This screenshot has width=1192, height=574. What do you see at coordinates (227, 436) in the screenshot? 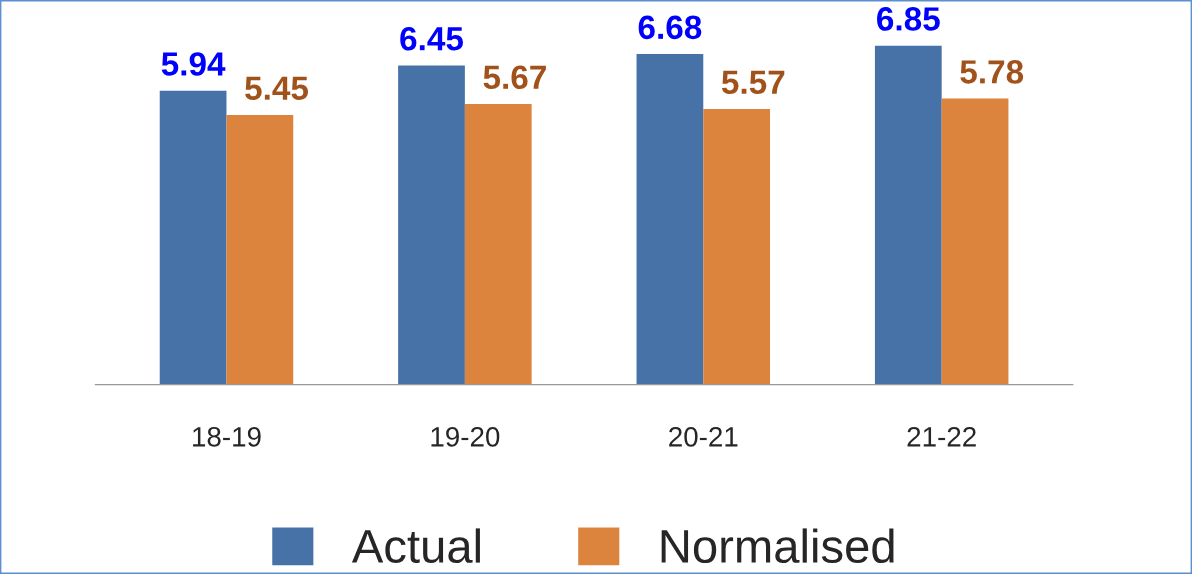
I see `x-tick-label: 18-19` at bounding box center [227, 436].